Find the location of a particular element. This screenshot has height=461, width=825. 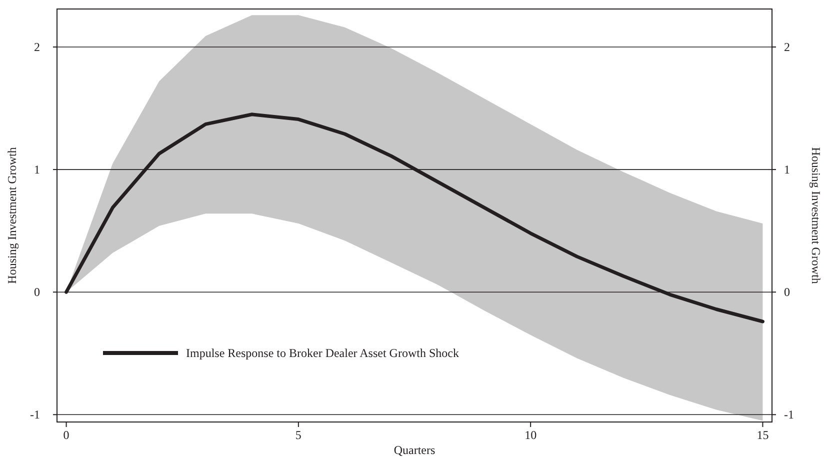

x-axis-title: Quarters is located at coordinates (415, 450).